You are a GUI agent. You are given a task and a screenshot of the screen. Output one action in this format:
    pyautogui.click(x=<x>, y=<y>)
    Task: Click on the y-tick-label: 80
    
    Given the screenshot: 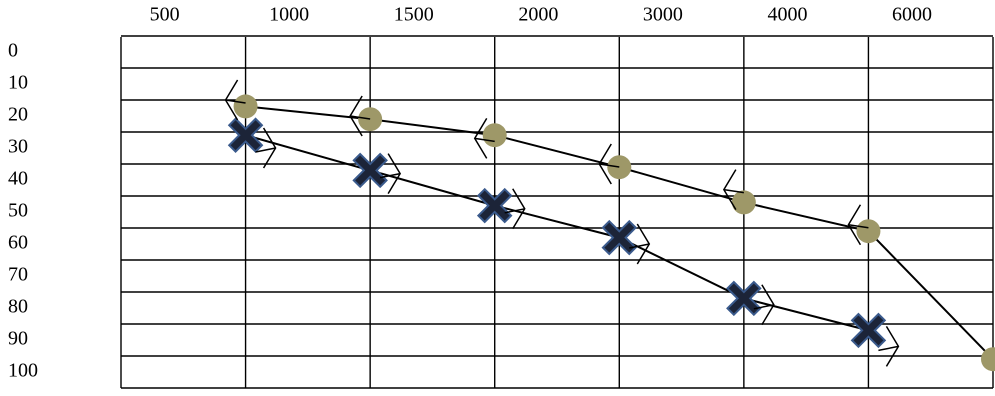 What is the action you would take?
    pyautogui.click(x=18, y=307)
    